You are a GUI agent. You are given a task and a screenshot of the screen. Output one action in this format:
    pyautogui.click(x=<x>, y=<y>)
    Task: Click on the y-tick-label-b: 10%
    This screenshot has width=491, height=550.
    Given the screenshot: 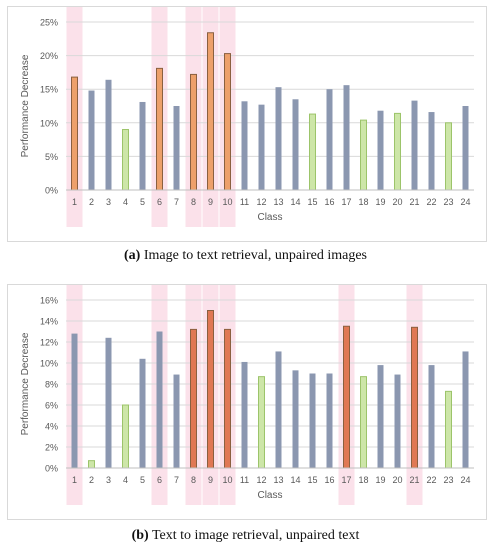 What is the action you would take?
    pyautogui.click(x=49, y=364)
    